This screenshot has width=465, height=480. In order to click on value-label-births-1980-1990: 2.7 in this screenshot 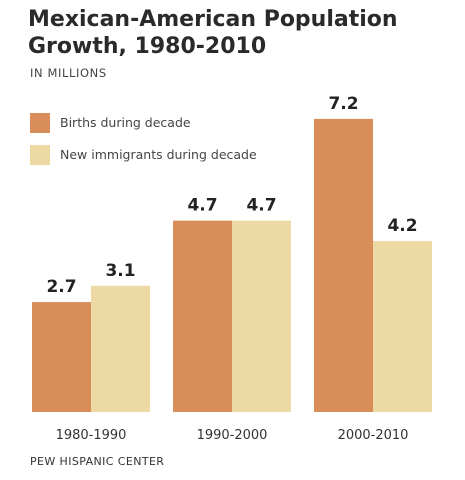, I will do `click(61, 287)`.